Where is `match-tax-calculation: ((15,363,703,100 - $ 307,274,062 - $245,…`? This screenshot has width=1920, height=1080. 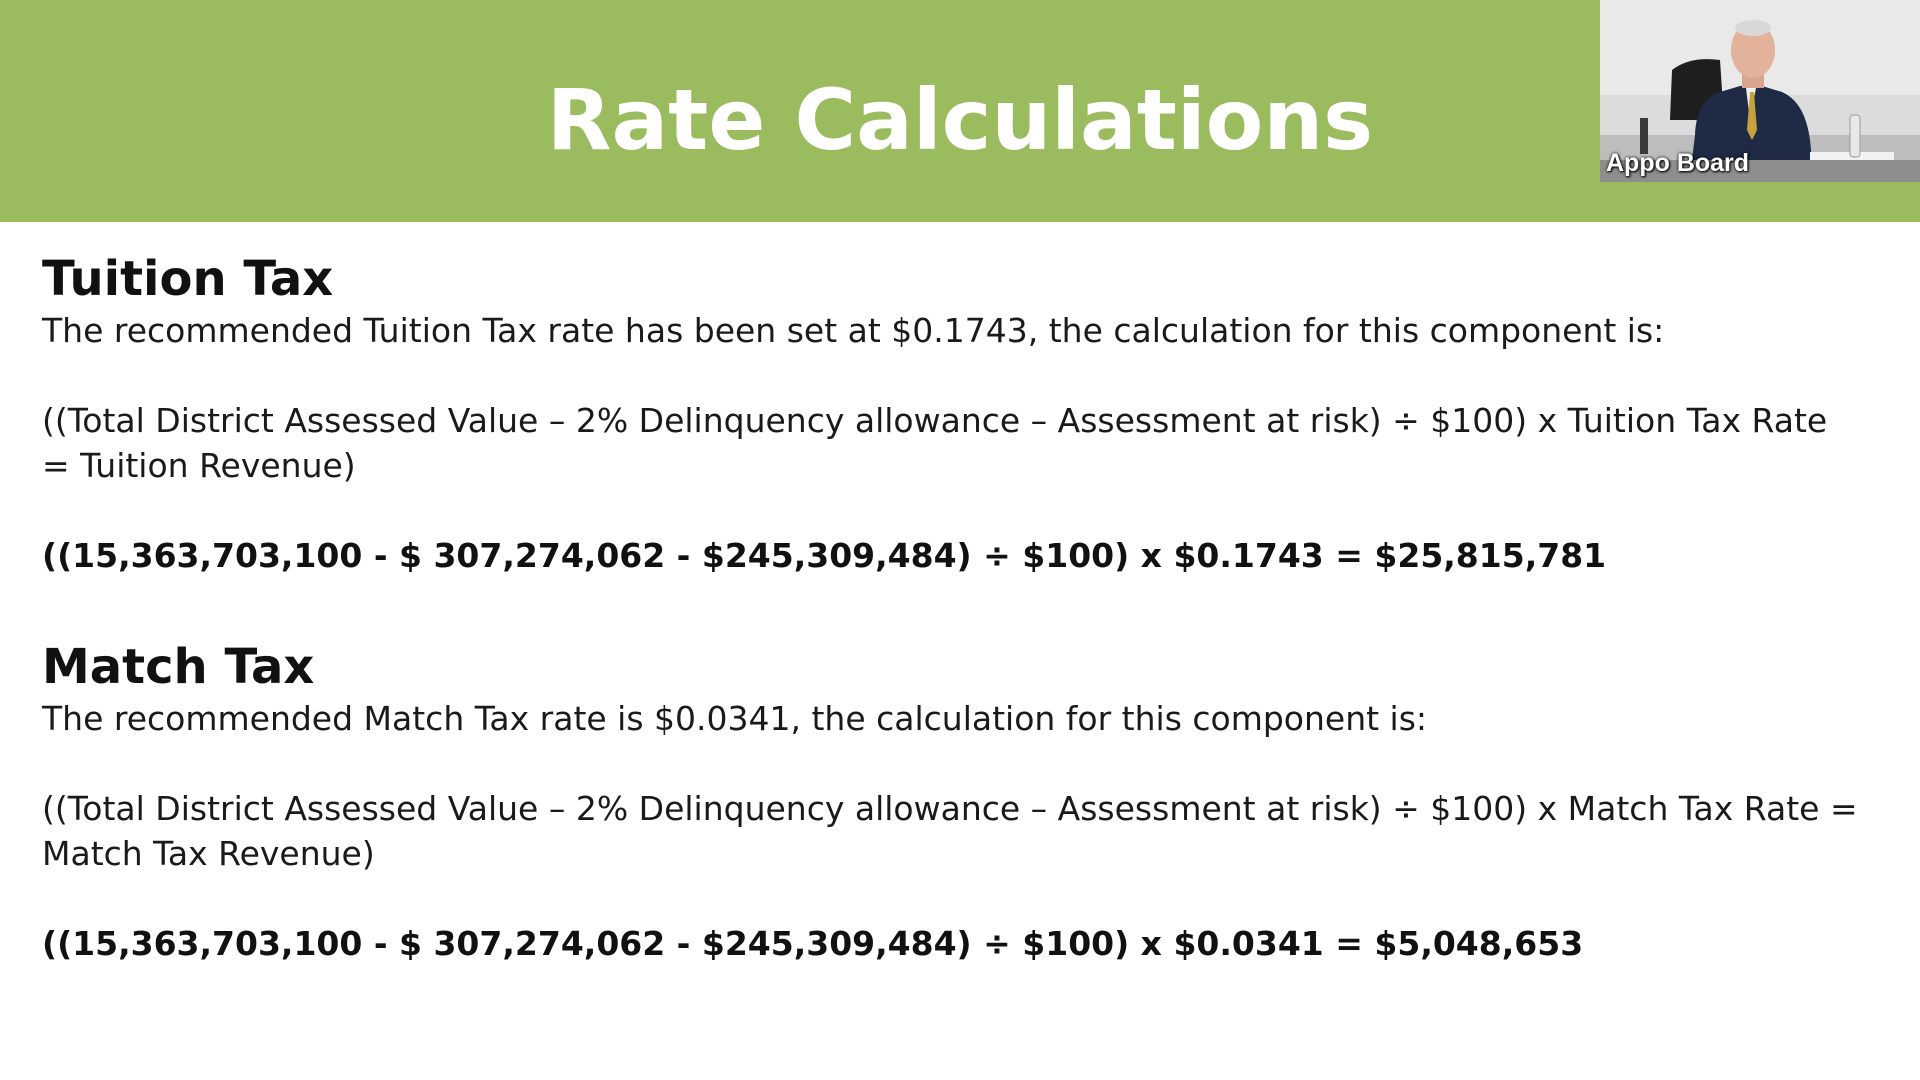
match-tax-calculation: ((15,363,703,100 - $ 307,274,062 - $245,… is located at coordinates (813, 943).